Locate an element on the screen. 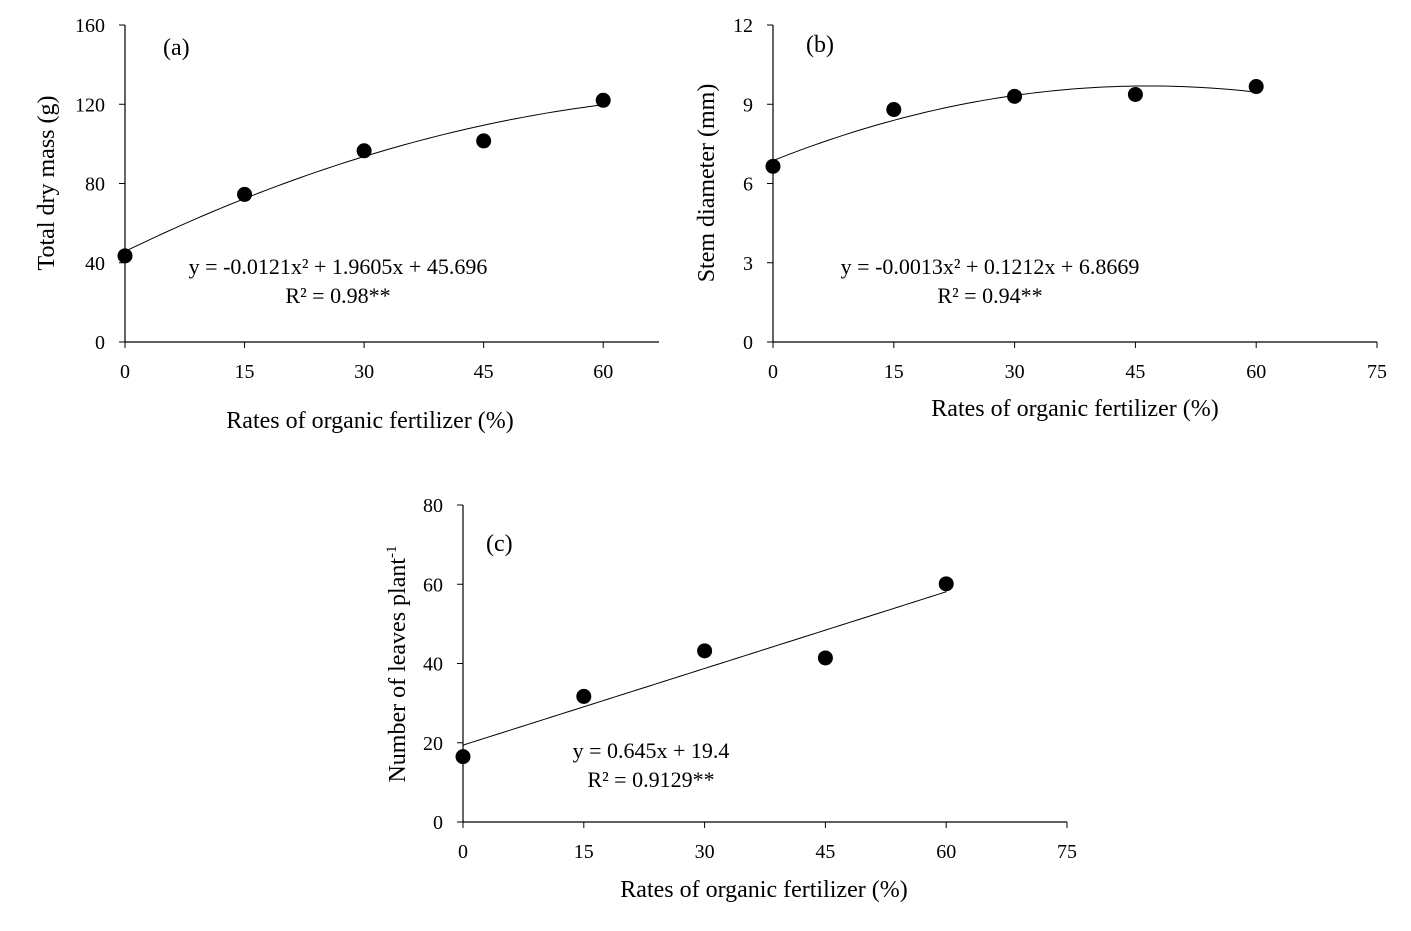  chart-a-y-tick-label: 40 is located at coordinates (95, 264).